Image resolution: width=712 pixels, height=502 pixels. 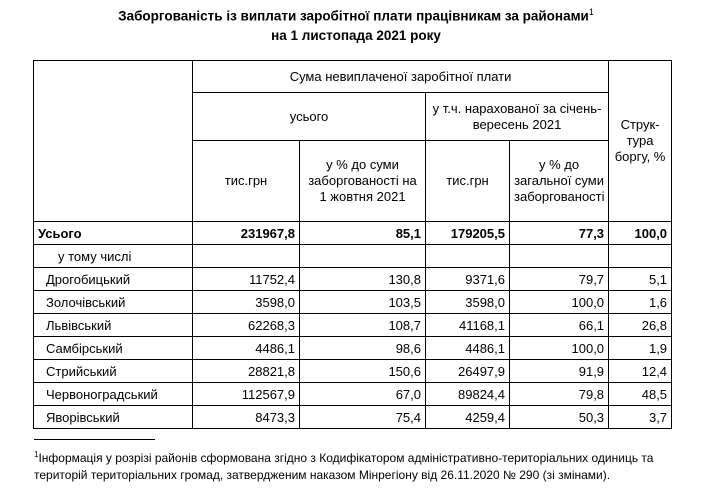 What do you see at coordinates (640, 279) in the screenshot?
I see `cell-structure: 5,1` at bounding box center [640, 279].